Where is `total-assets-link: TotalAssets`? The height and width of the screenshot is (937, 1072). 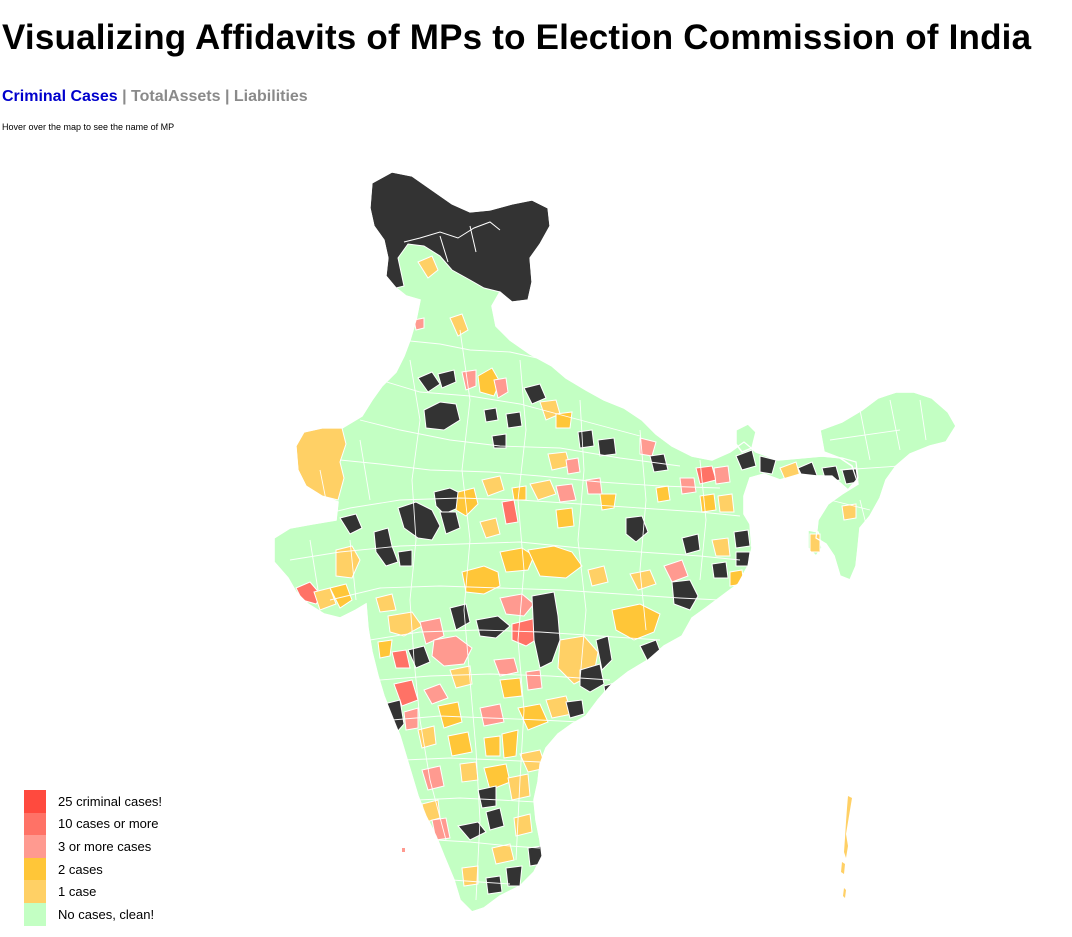
total-assets-link: TotalAssets is located at coordinates (176, 96).